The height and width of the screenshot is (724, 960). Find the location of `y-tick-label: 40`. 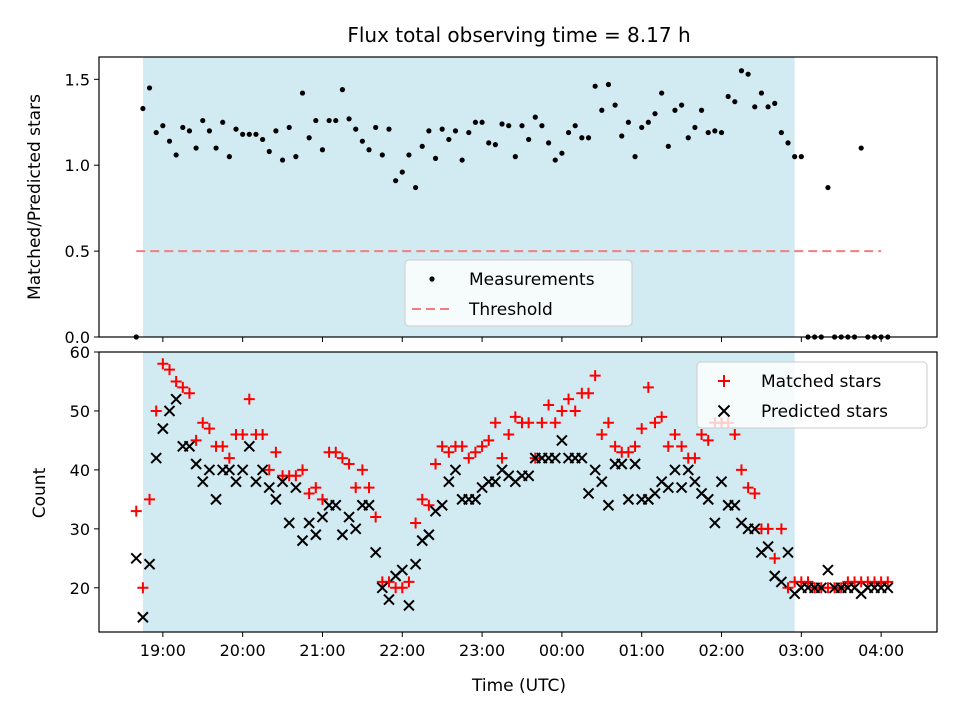

y-tick-label: 40 is located at coordinates (80, 470).